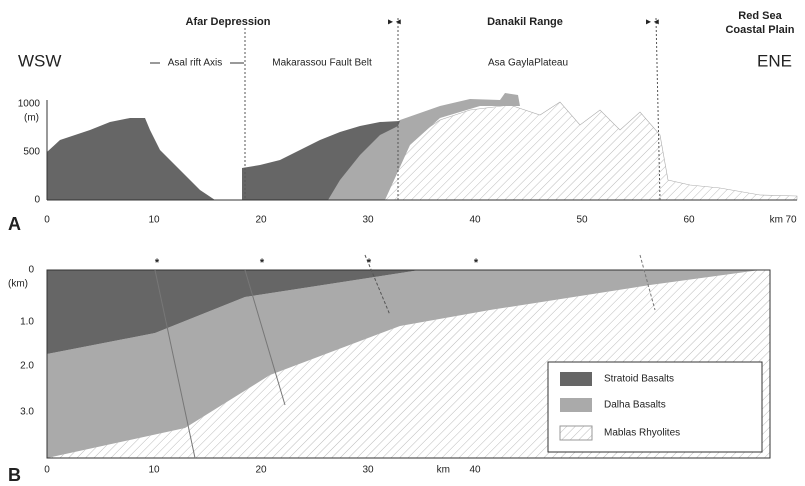 Image resolution: width=805 pixels, height=486 pixels. Describe the element at coordinates (528, 63) in the screenshot. I see `subregion: Asa GaylaPlateau` at that location.